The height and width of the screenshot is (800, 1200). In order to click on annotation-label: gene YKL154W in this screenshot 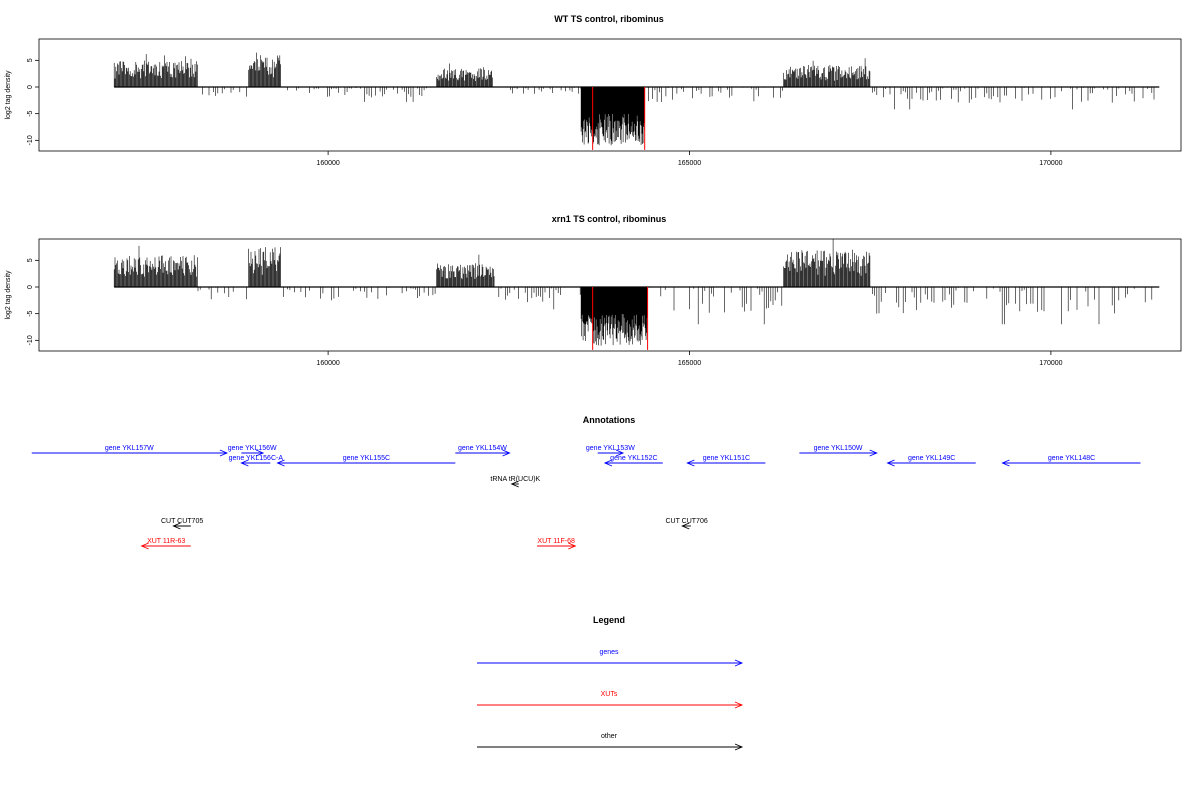, I will do `click(482, 448)`.